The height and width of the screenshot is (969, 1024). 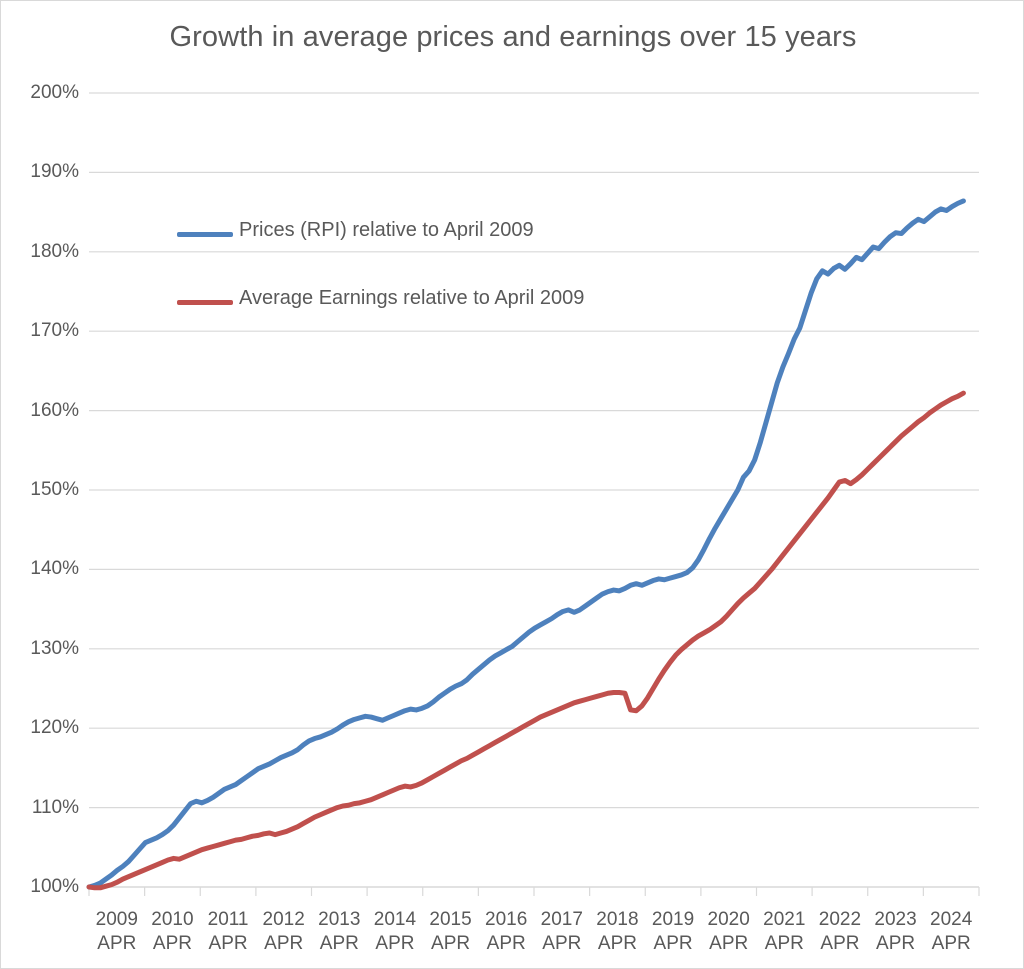 What do you see at coordinates (395, 919) in the screenshot?
I see `x-axis-year-label: 2014` at bounding box center [395, 919].